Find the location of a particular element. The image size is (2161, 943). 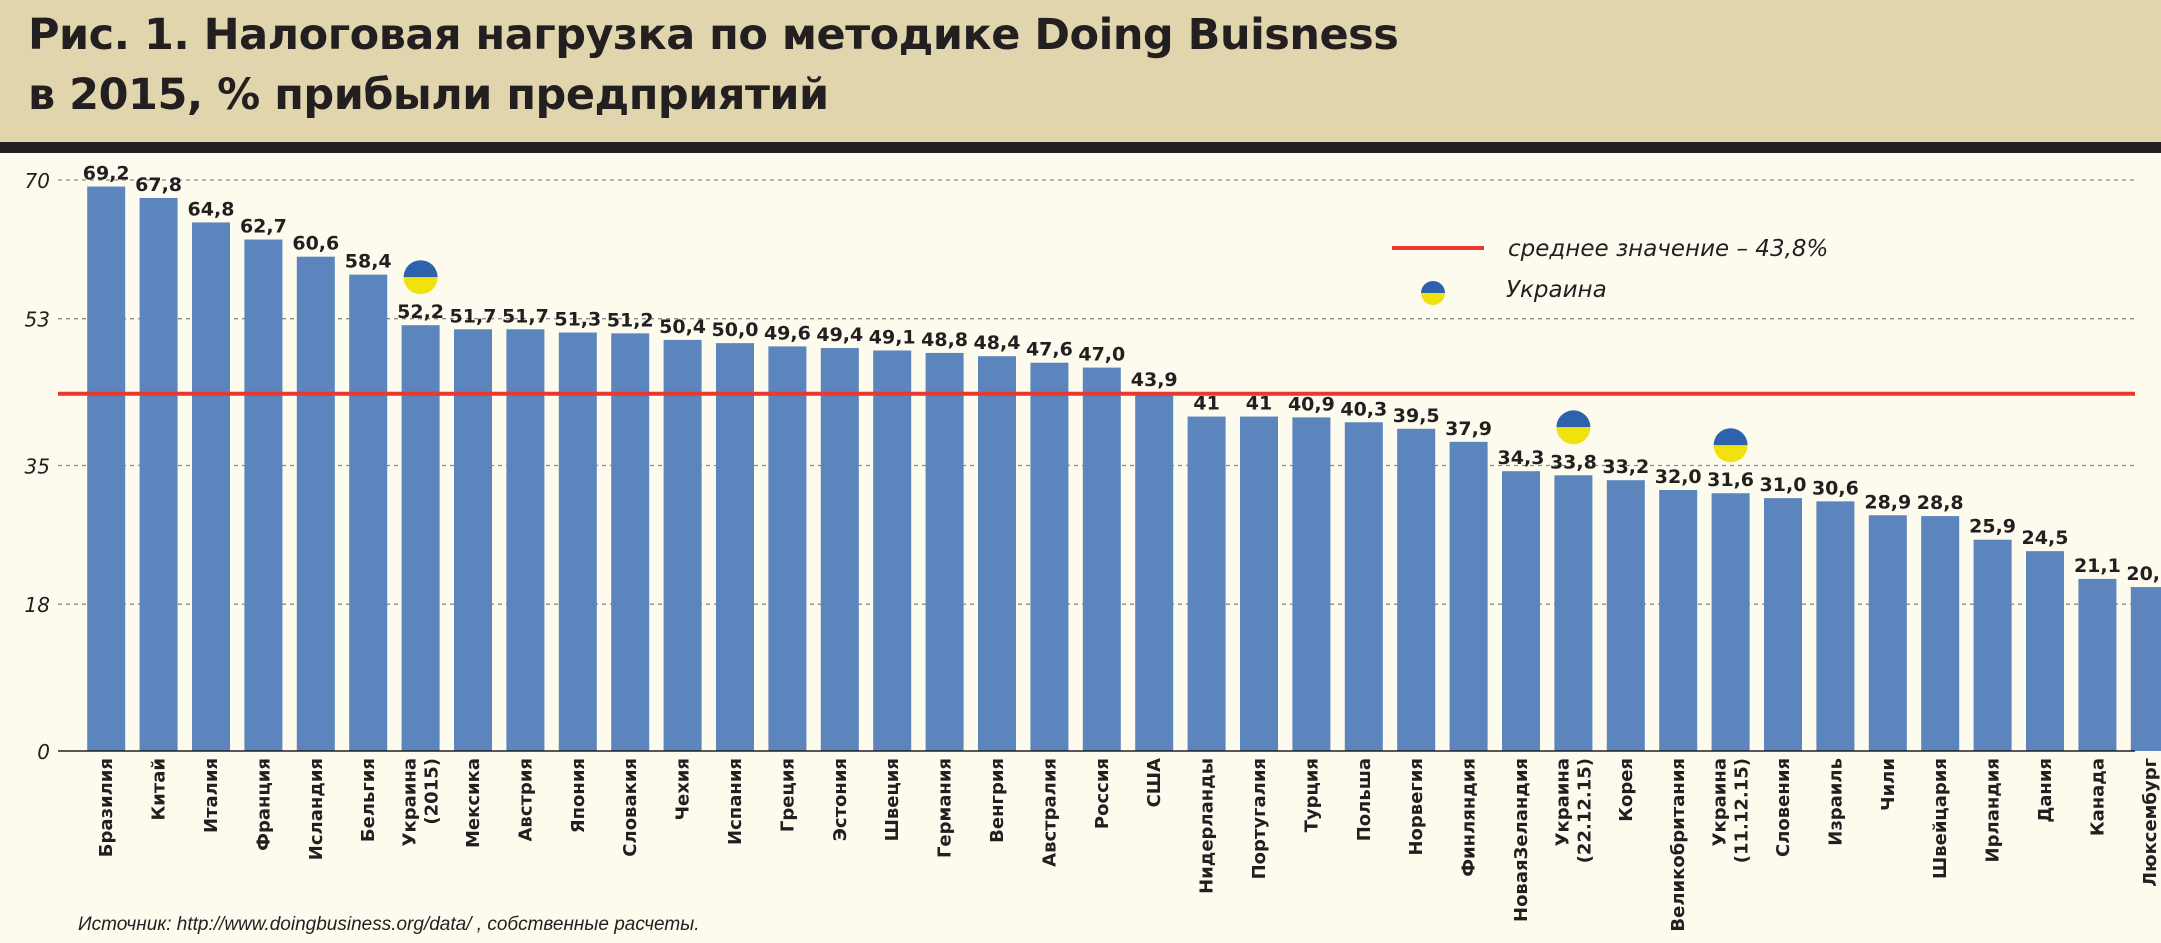

category-label: Бразилия is located at coordinates (106, 807).